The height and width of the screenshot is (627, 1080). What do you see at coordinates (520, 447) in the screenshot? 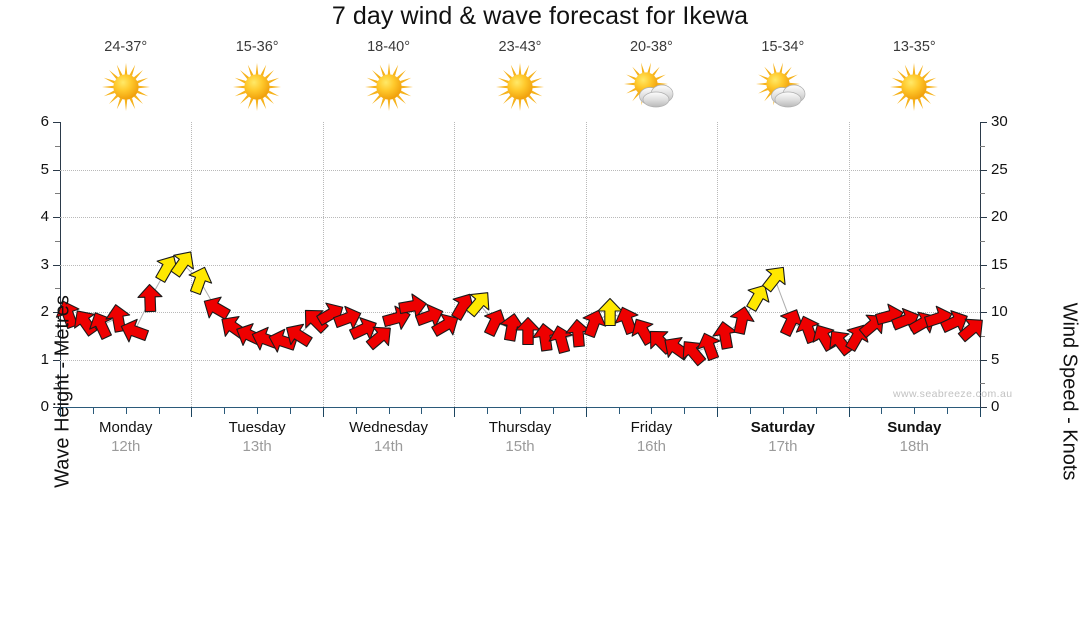
I see `day-date: 15th` at bounding box center [520, 447].